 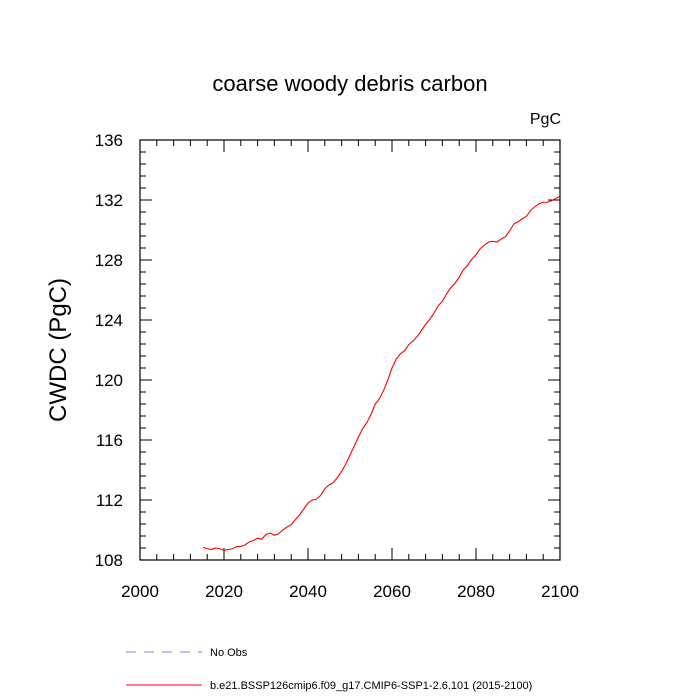 What do you see at coordinates (476, 591) in the screenshot?
I see `x-tick-label: 2080` at bounding box center [476, 591].